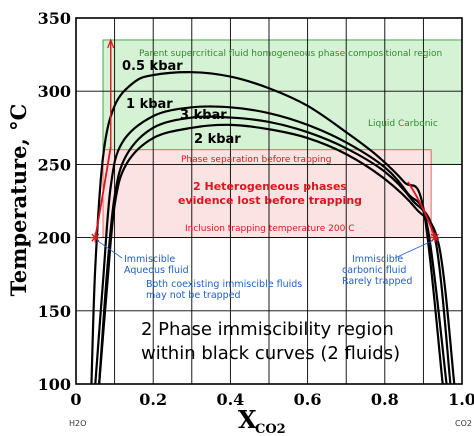  What do you see at coordinates (269, 229) in the screenshot?
I see `inclusion-trapping-label: Inclusion trapping temperature 200 C` at bounding box center [269, 229].